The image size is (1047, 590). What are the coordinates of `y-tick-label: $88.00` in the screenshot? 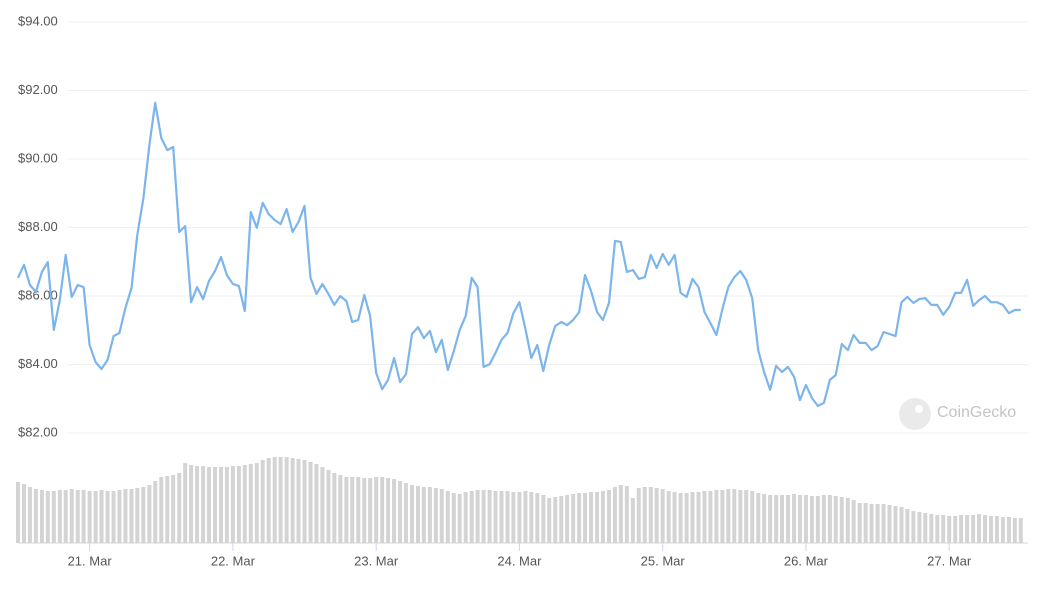 It's located at (38, 226).